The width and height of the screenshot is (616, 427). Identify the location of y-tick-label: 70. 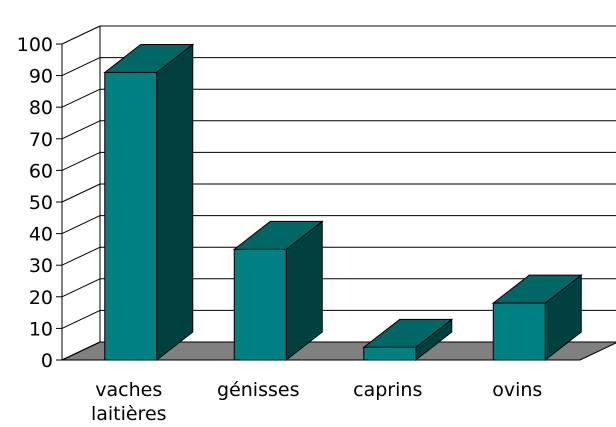
(41, 140).